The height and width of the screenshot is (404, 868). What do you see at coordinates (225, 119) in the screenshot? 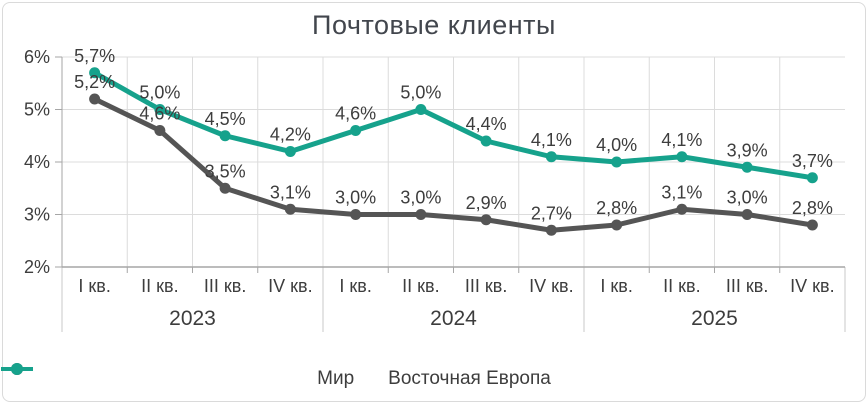
I see `svg-text: 4,5%` at bounding box center [225, 119].